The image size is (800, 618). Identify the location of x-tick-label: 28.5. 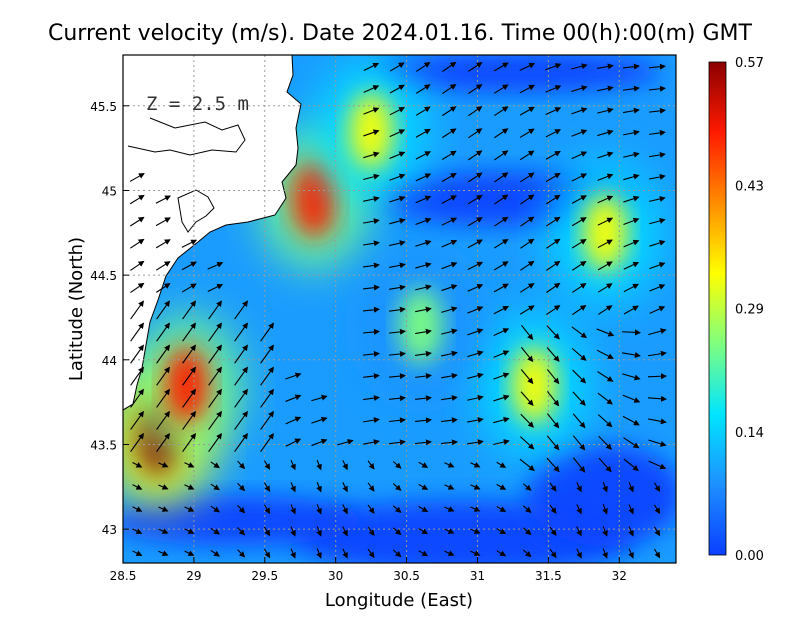
(123, 576).